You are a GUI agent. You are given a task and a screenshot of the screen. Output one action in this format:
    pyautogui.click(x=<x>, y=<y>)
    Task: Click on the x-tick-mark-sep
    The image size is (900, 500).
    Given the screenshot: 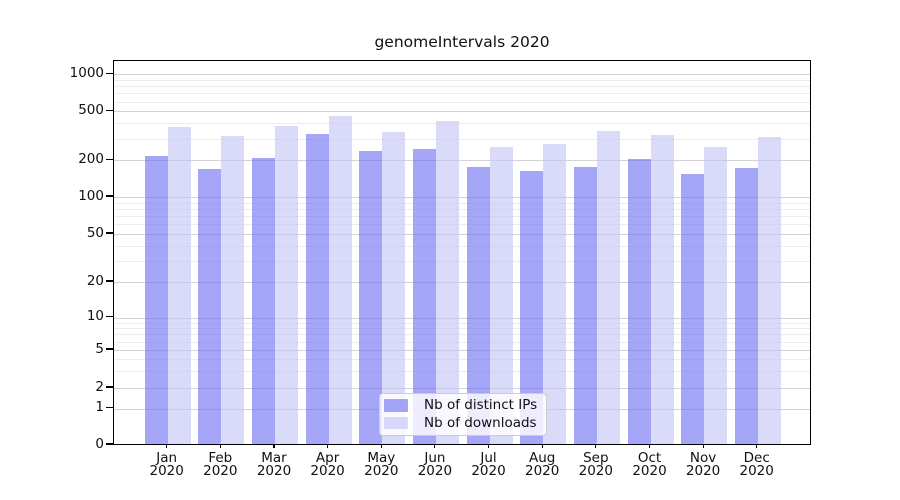 What is the action you would take?
    pyautogui.click(x=596, y=445)
    